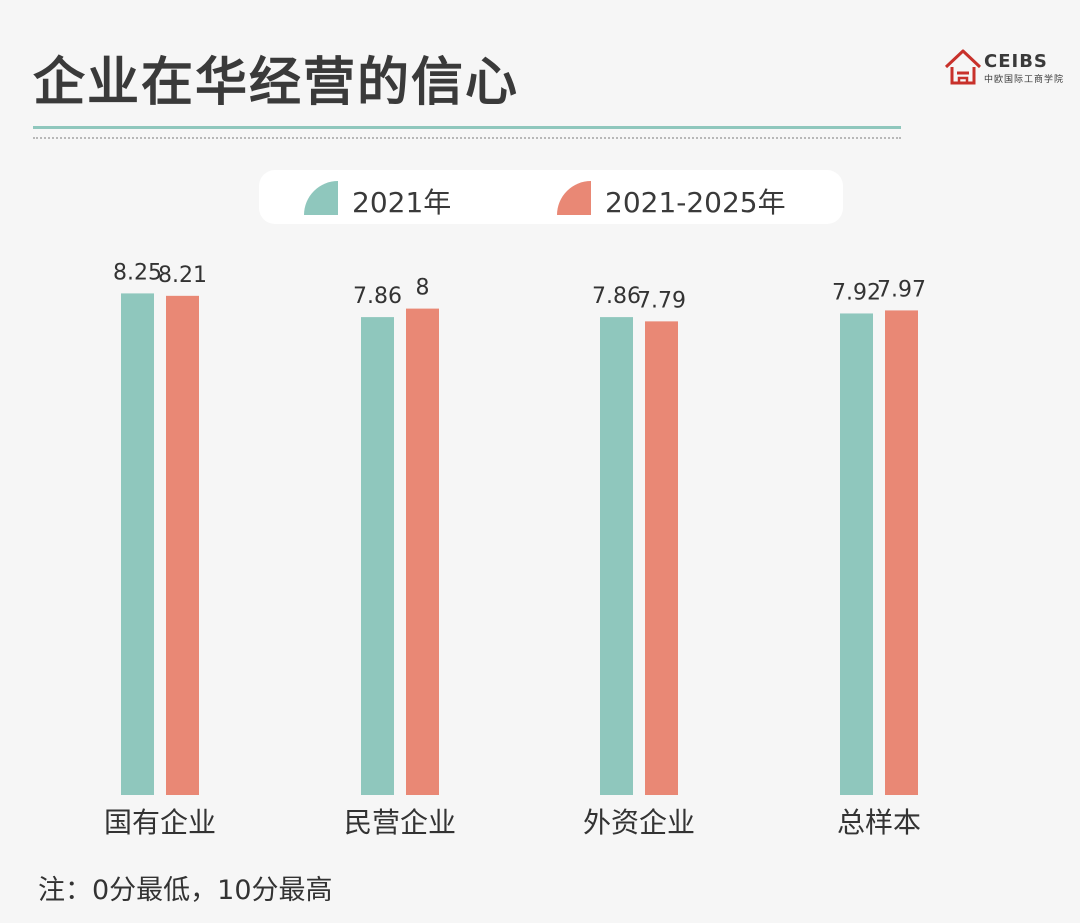 This screenshot has height=923, width=1080. Describe the element at coordinates (639, 822) in the screenshot. I see `category-label-2: 外资企业` at that location.